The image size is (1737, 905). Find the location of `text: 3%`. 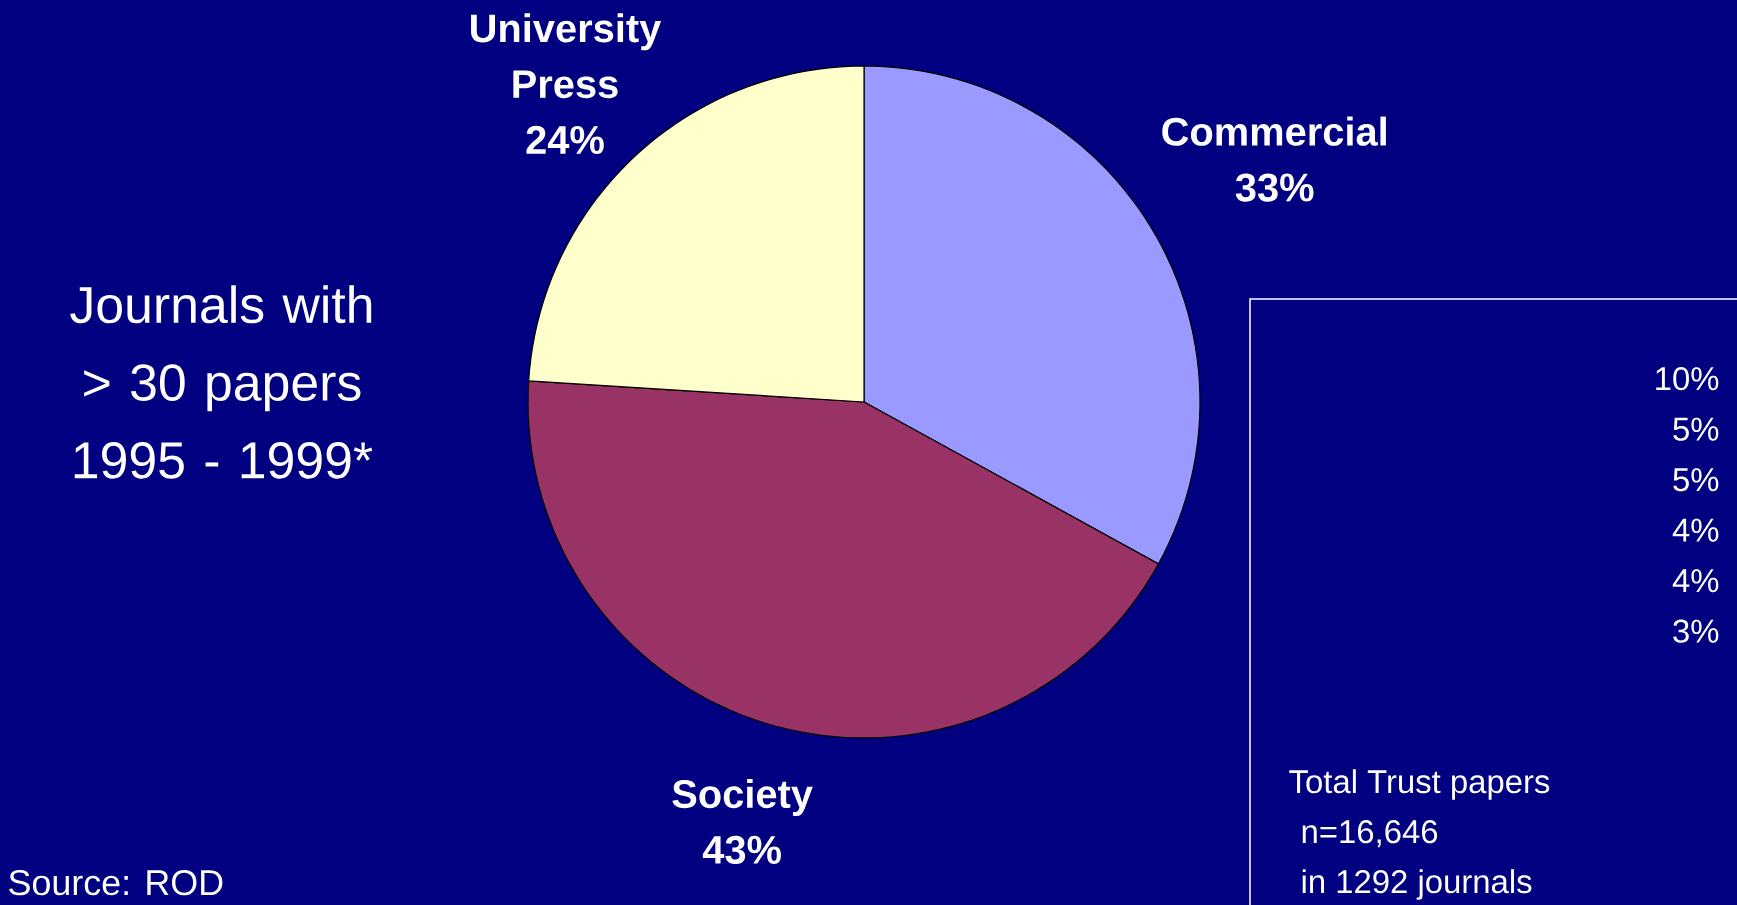

text: 3% is located at coordinates (1696, 631).